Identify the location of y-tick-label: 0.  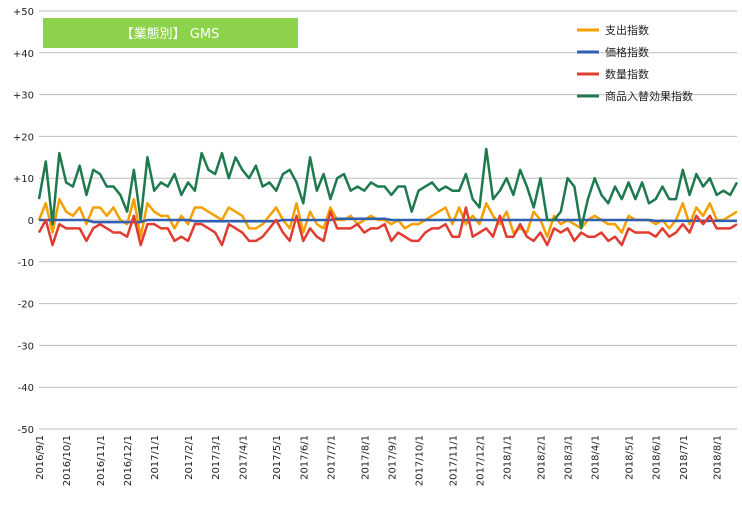
(31, 221).